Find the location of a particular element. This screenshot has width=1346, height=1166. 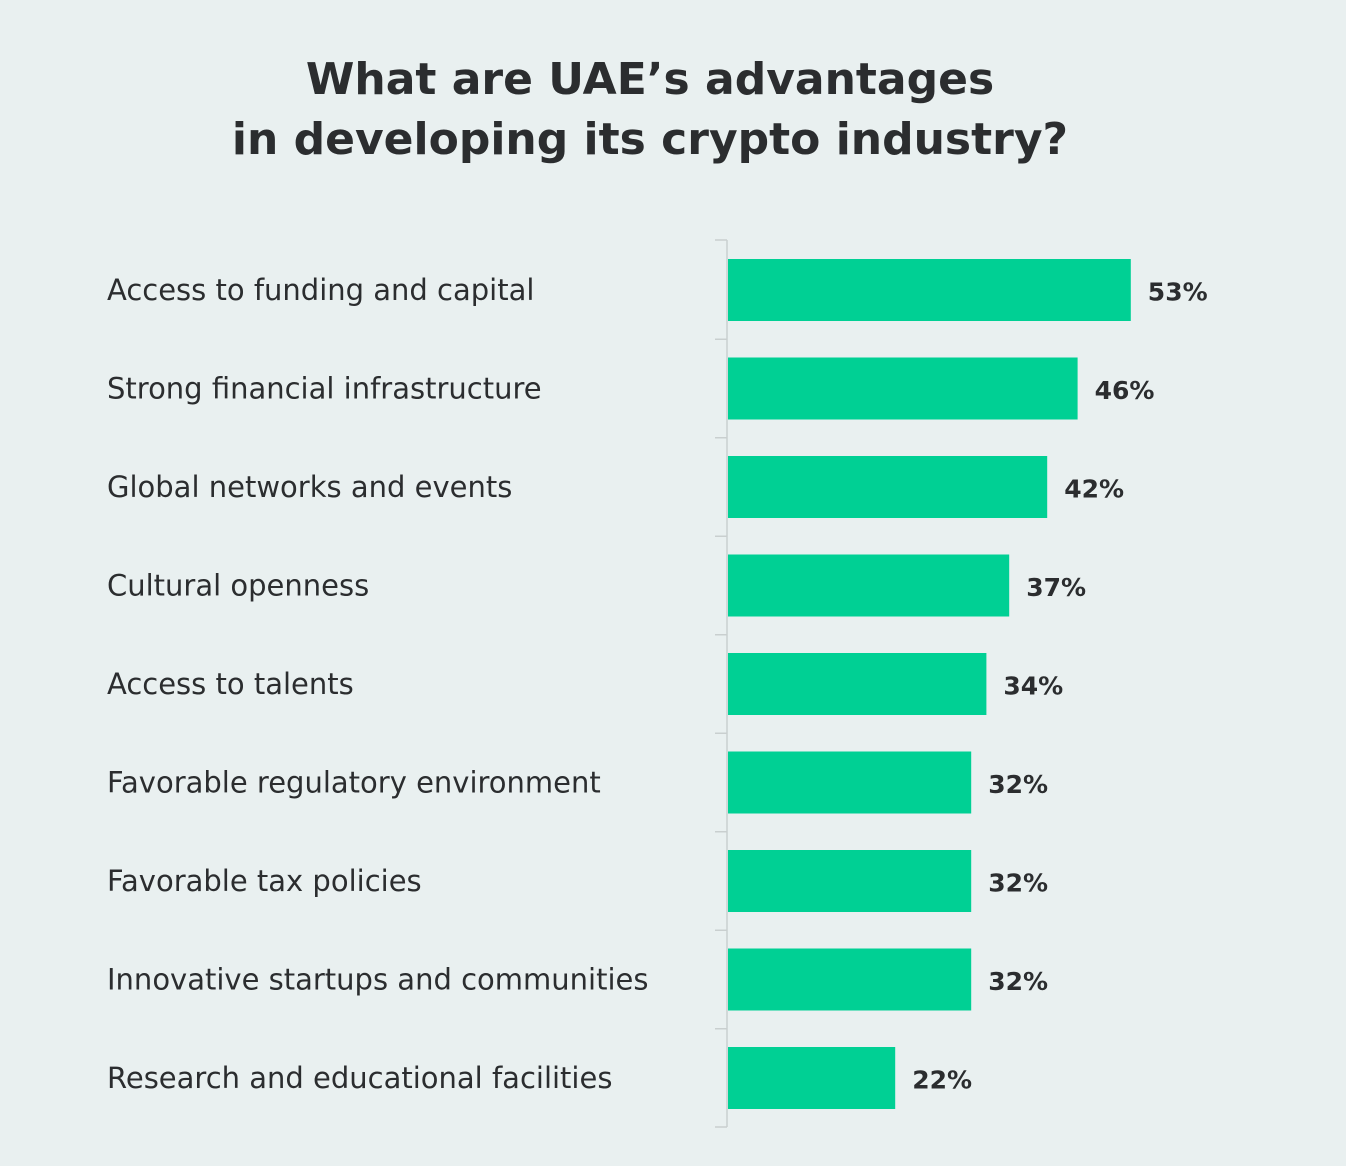

category-label: Access to funding and capital is located at coordinates (320, 290).